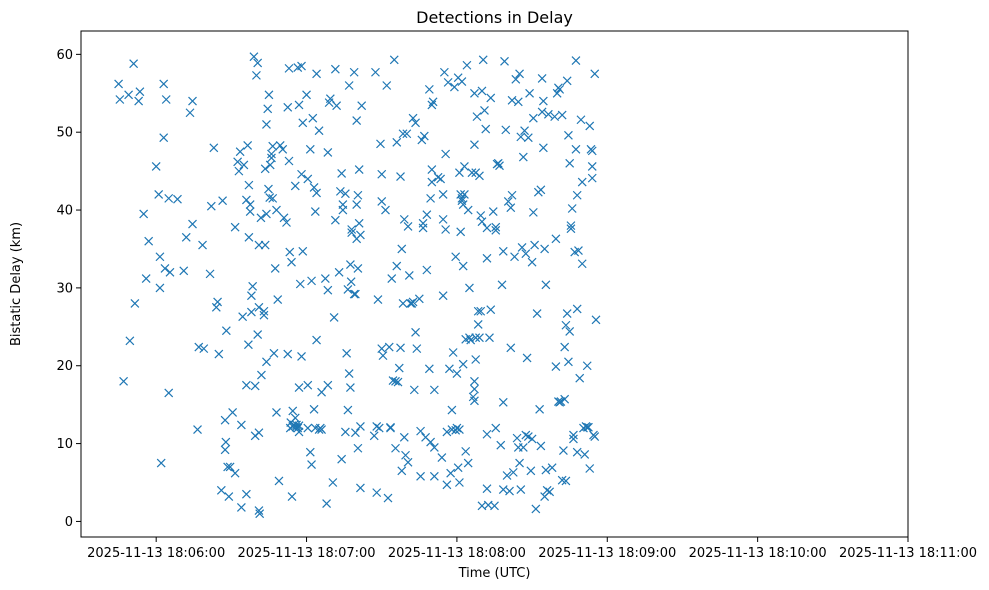 The image size is (989, 590). What do you see at coordinates (64, 288) in the screenshot?
I see `y-tick-label: 30` at bounding box center [64, 288].